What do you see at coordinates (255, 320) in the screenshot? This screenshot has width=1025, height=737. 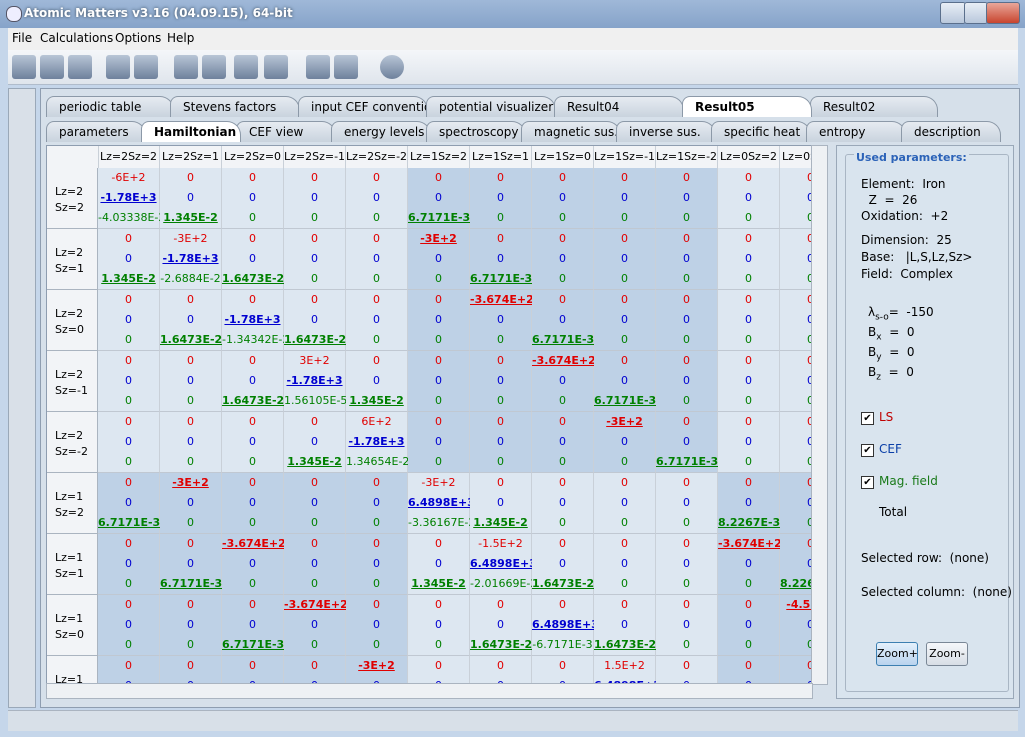 I see `matrix-cell: 0 -1.78E+3 -1.34342E-2` at bounding box center [255, 320].